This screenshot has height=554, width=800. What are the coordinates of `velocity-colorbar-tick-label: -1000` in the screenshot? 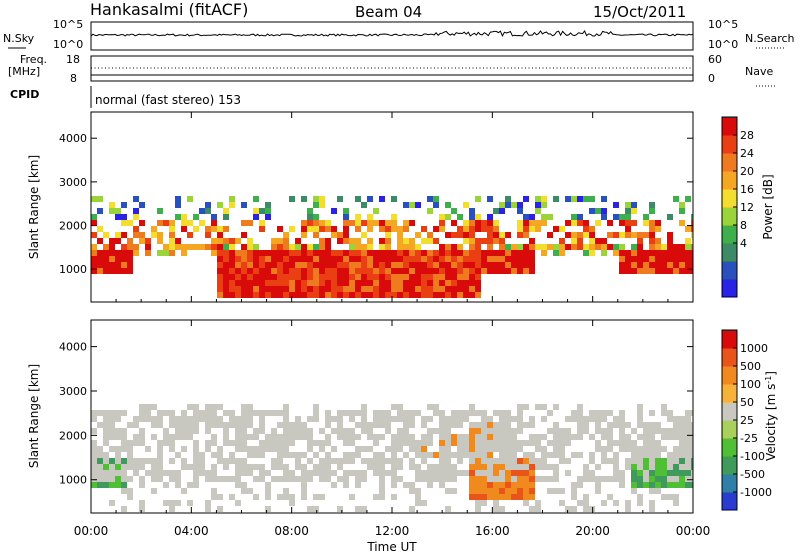 It's located at (756, 492).